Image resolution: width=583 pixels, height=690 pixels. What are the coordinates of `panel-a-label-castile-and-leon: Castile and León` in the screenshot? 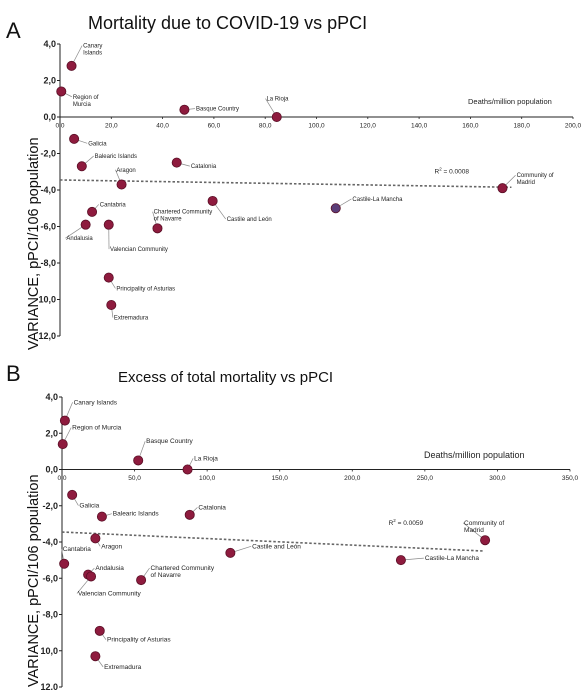 It's located at (249, 220).